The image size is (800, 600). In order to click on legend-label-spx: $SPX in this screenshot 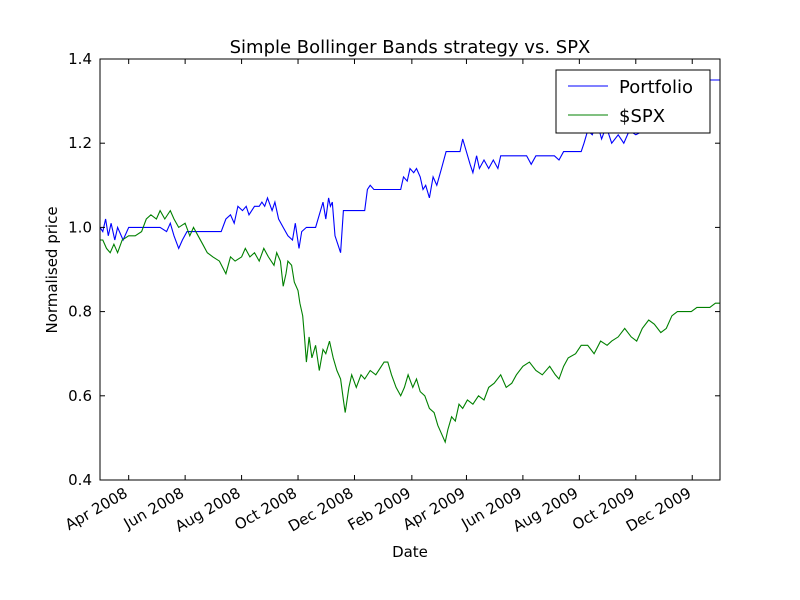, I will do `click(642, 116)`.